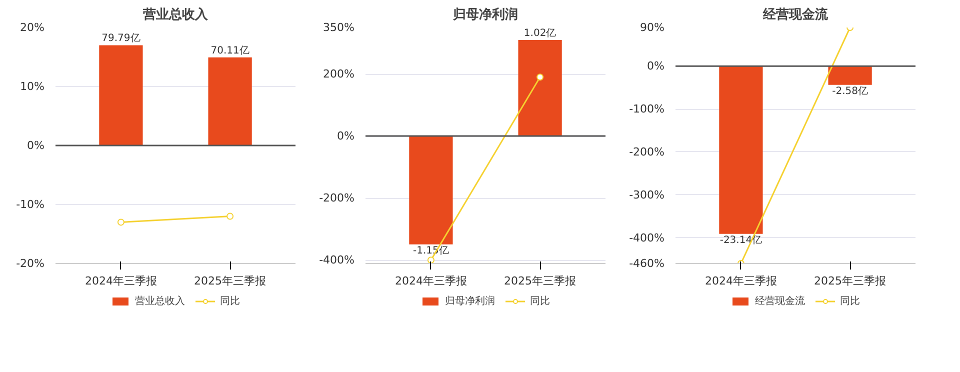 The image size is (960, 372). What do you see at coordinates (30, 204) in the screenshot?
I see `y-tick-label: -10%` at bounding box center [30, 204].